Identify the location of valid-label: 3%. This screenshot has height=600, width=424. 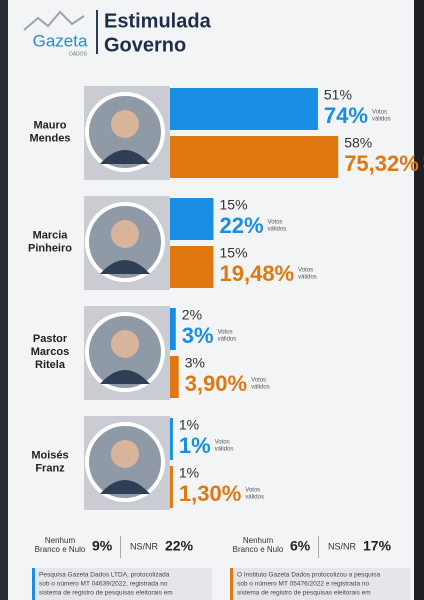
(198, 335).